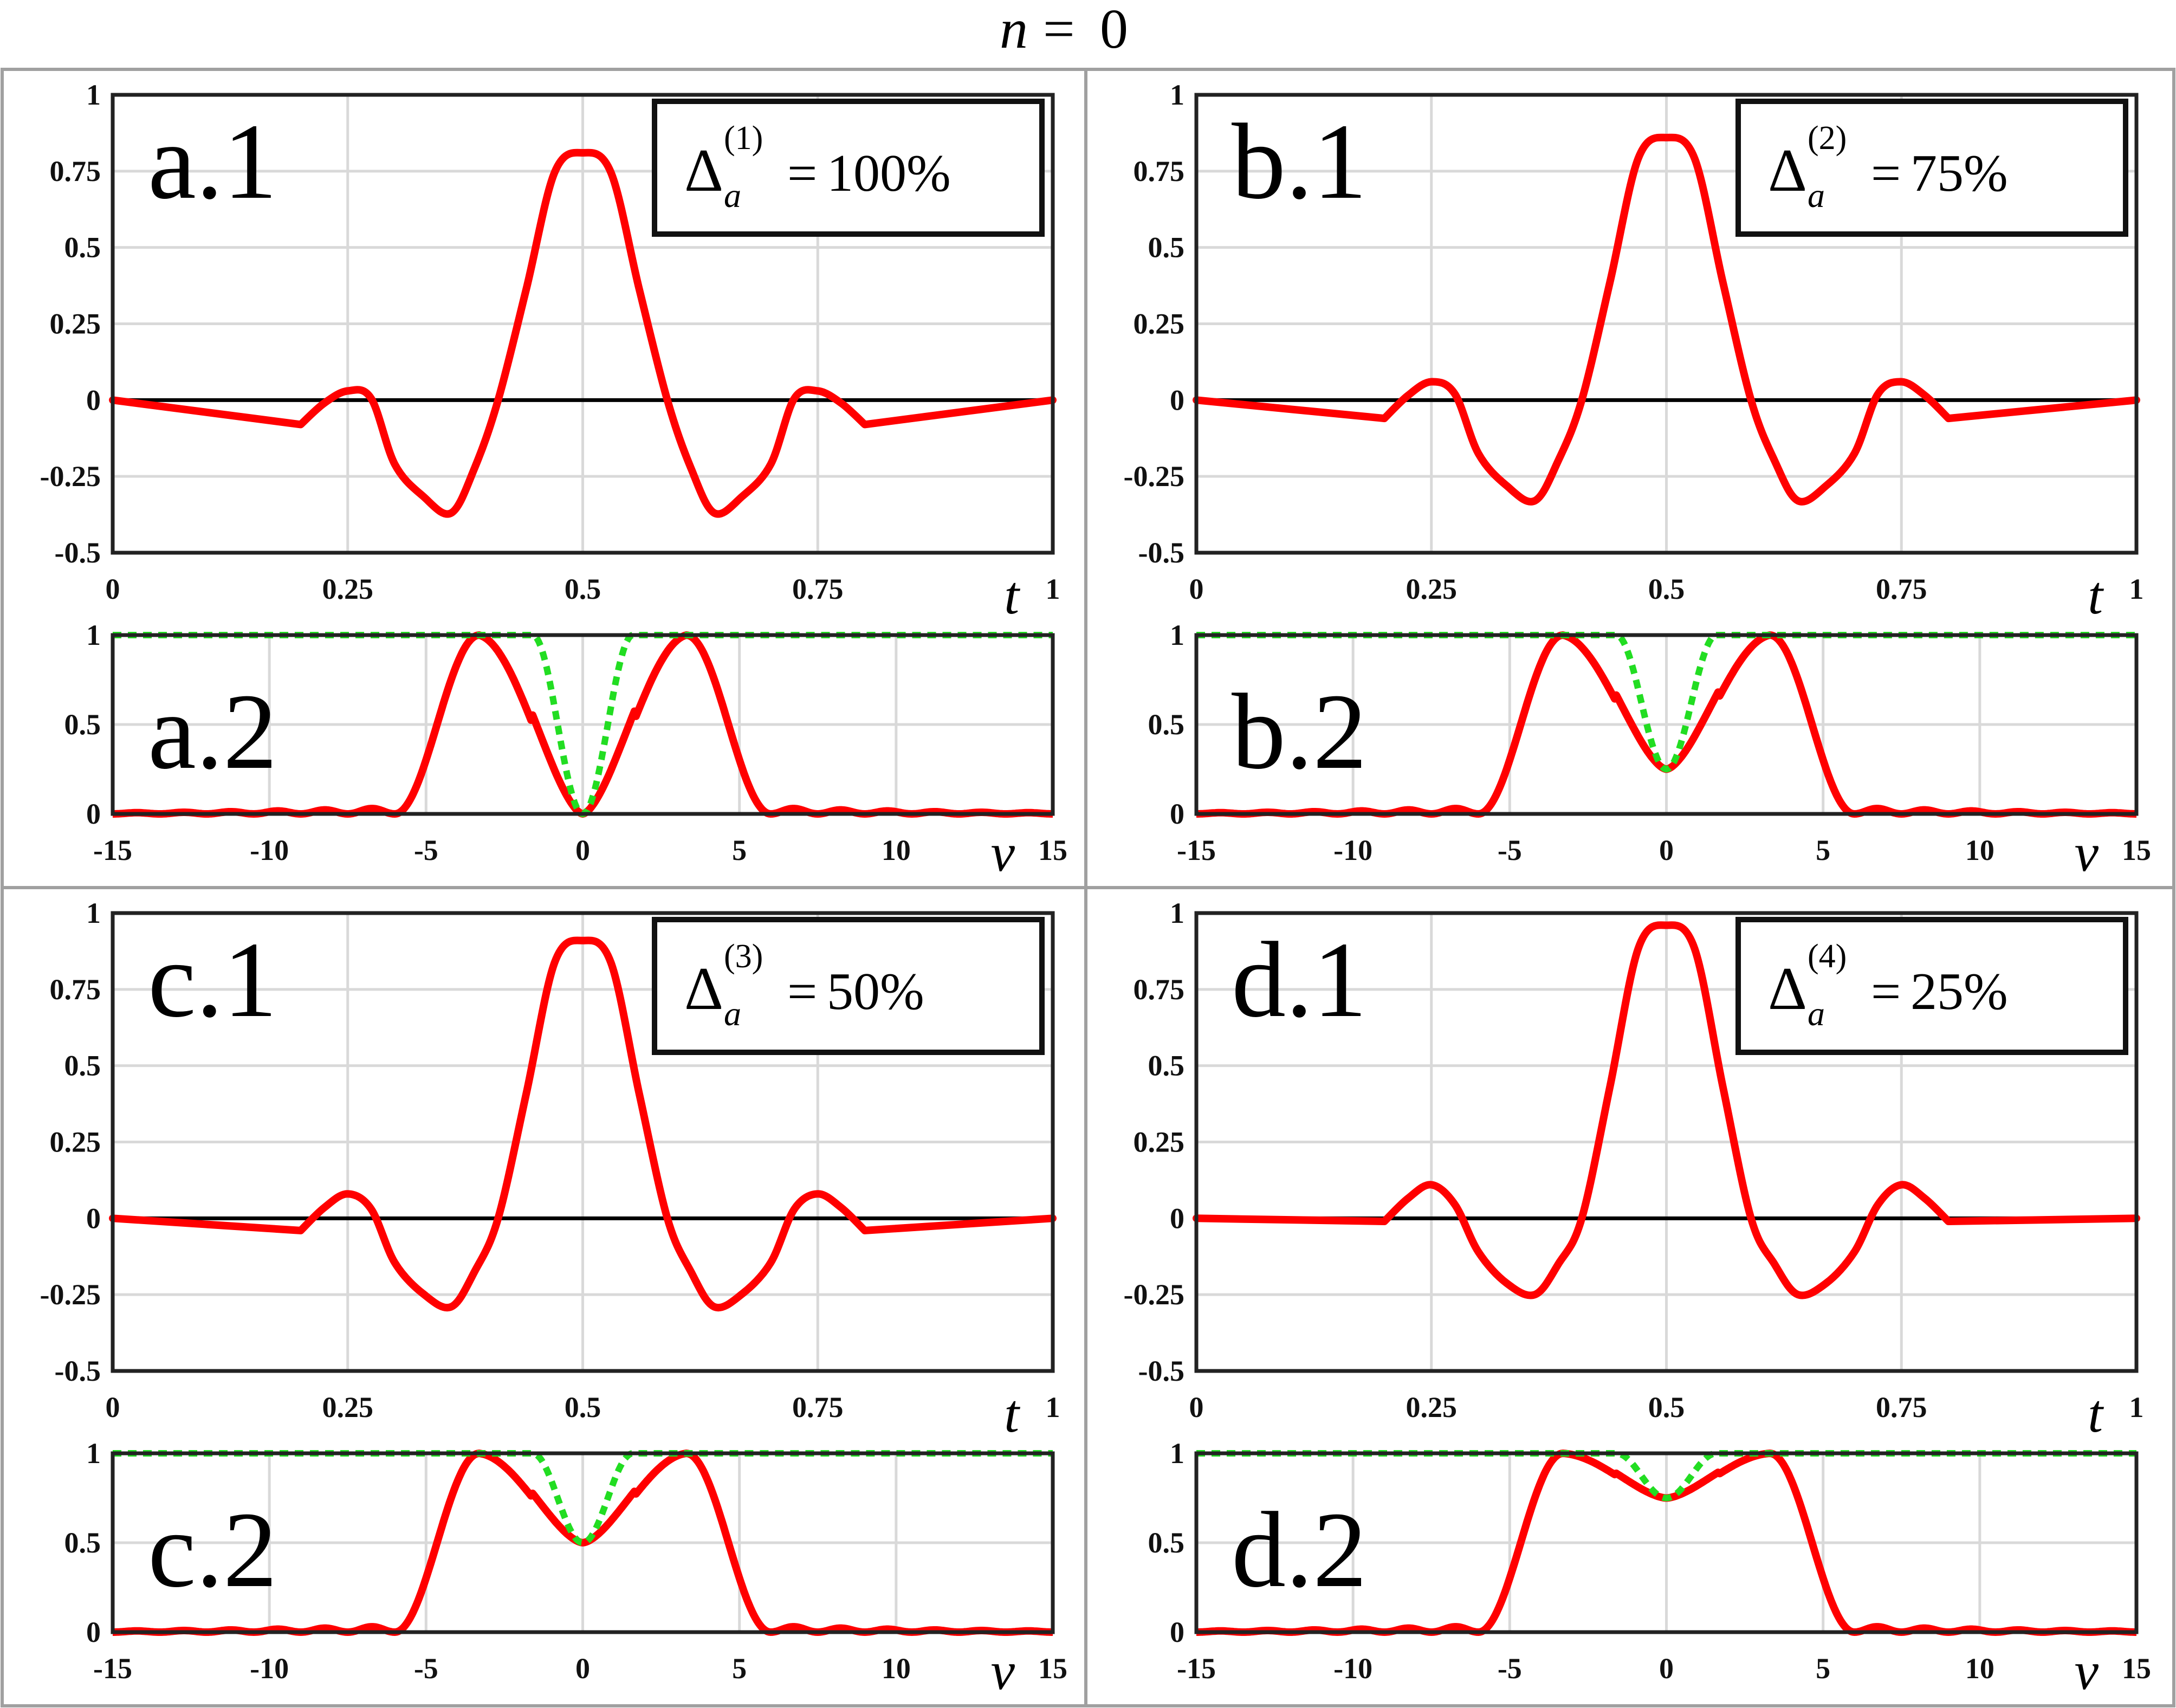  What do you see at coordinates (2136, 589) in the screenshot?
I see `xtick-label: 1` at bounding box center [2136, 589].